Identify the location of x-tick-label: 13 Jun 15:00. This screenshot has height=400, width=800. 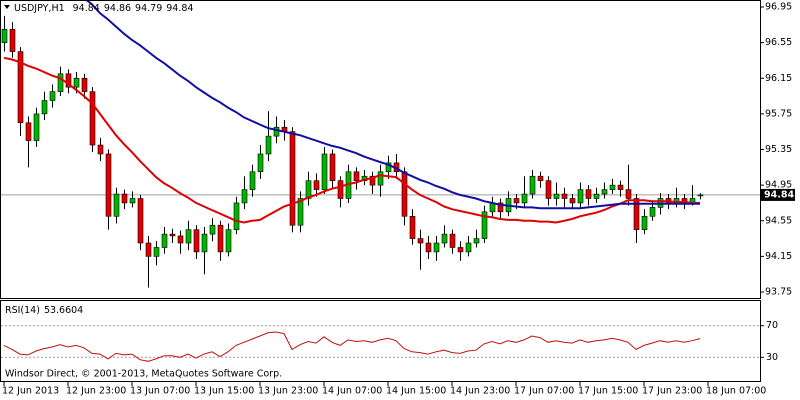
(224, 391).